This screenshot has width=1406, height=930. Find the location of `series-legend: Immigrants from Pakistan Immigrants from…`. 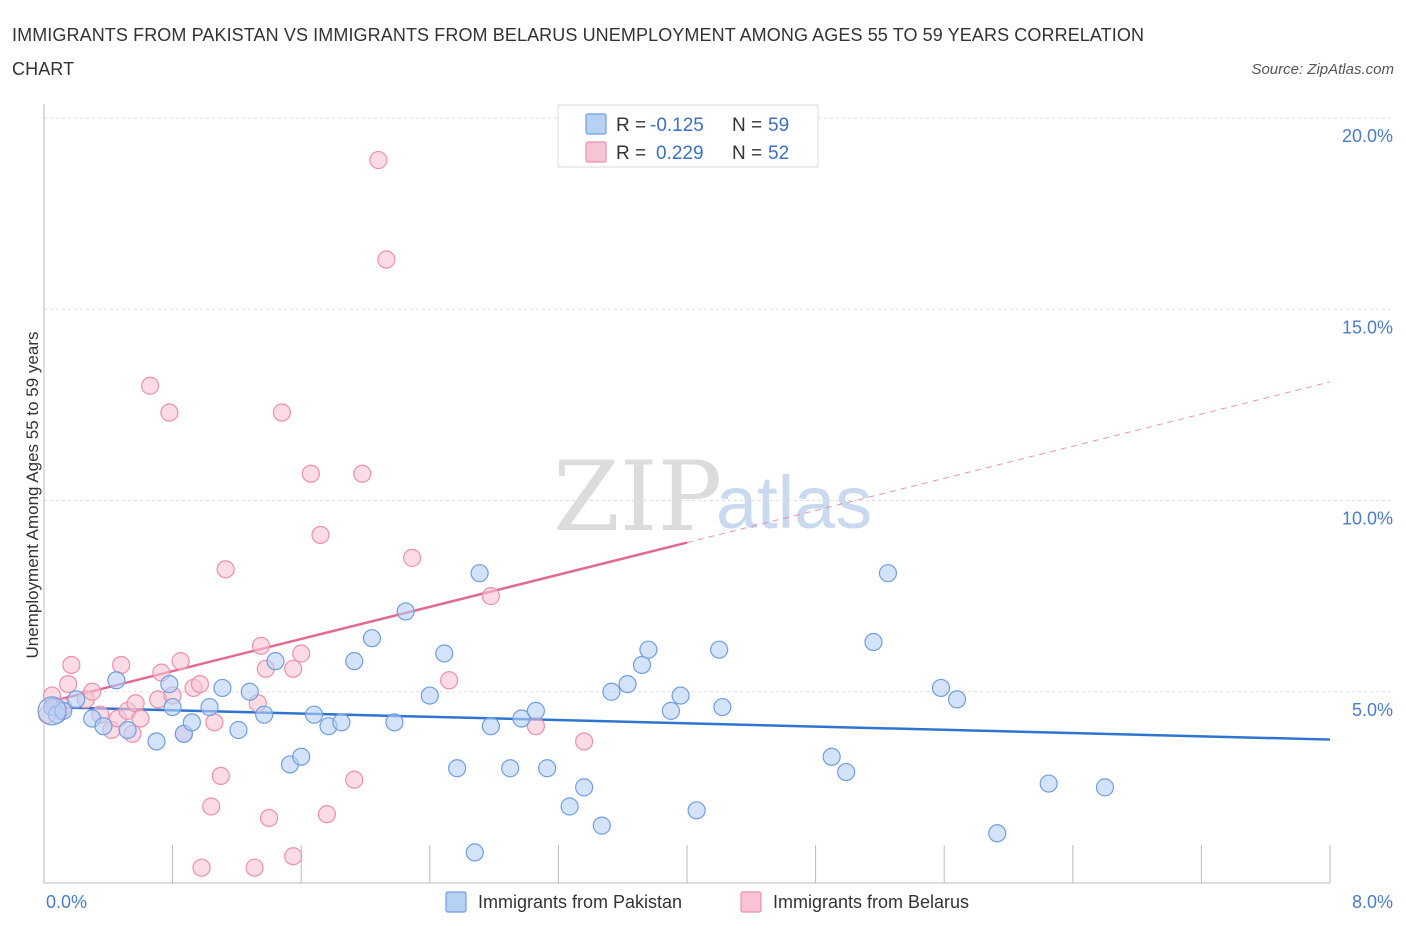

series-legend: Immigrants from Pakistan Immigrants from… is located at coordinates (707, 902).